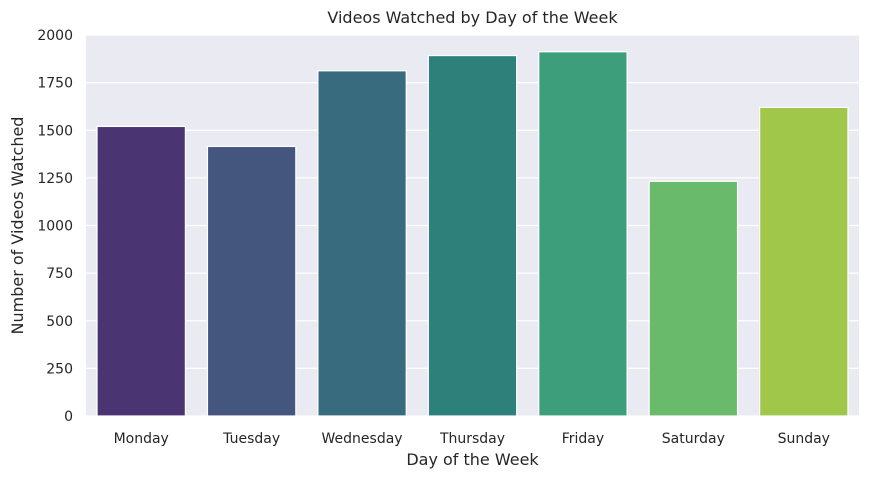 The height and width of the screenshot is (479, 870). I want to click on y-tick-label: 2000, so click(55, 36).